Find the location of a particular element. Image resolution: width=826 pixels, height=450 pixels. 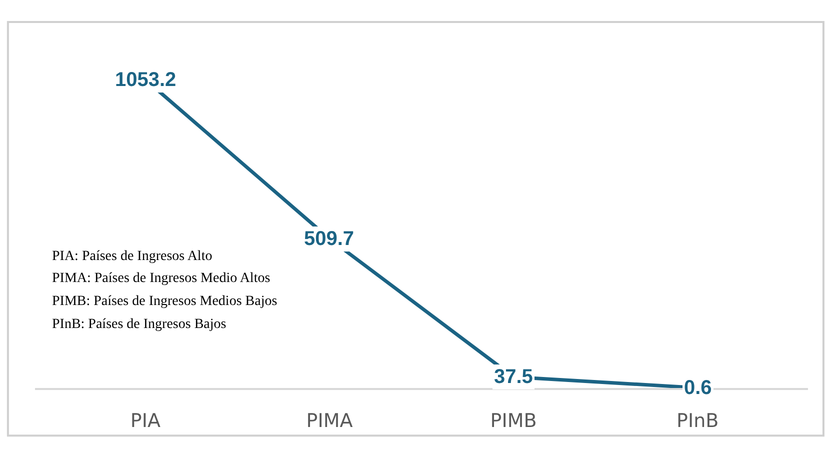

data-label: 0.6 is located at coordinates (698, 388).